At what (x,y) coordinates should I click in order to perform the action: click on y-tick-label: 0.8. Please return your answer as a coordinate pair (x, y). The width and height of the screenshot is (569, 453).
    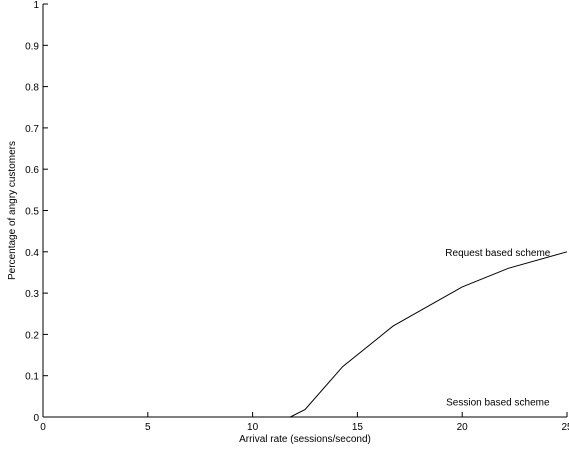
    Looking at the image, I should click on (32, 88).